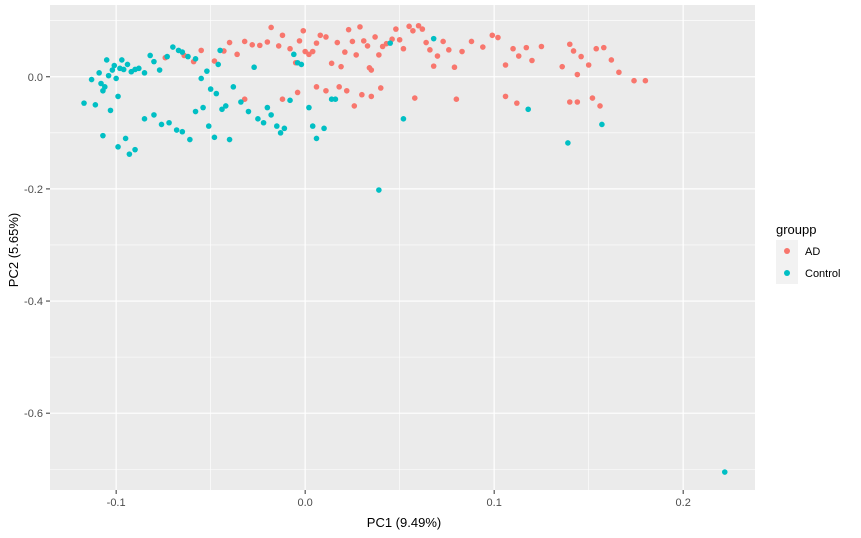  Describe the element at coordinates (116, 503) in the screenshot. I see `x-tick-label: -0.1` at that location.